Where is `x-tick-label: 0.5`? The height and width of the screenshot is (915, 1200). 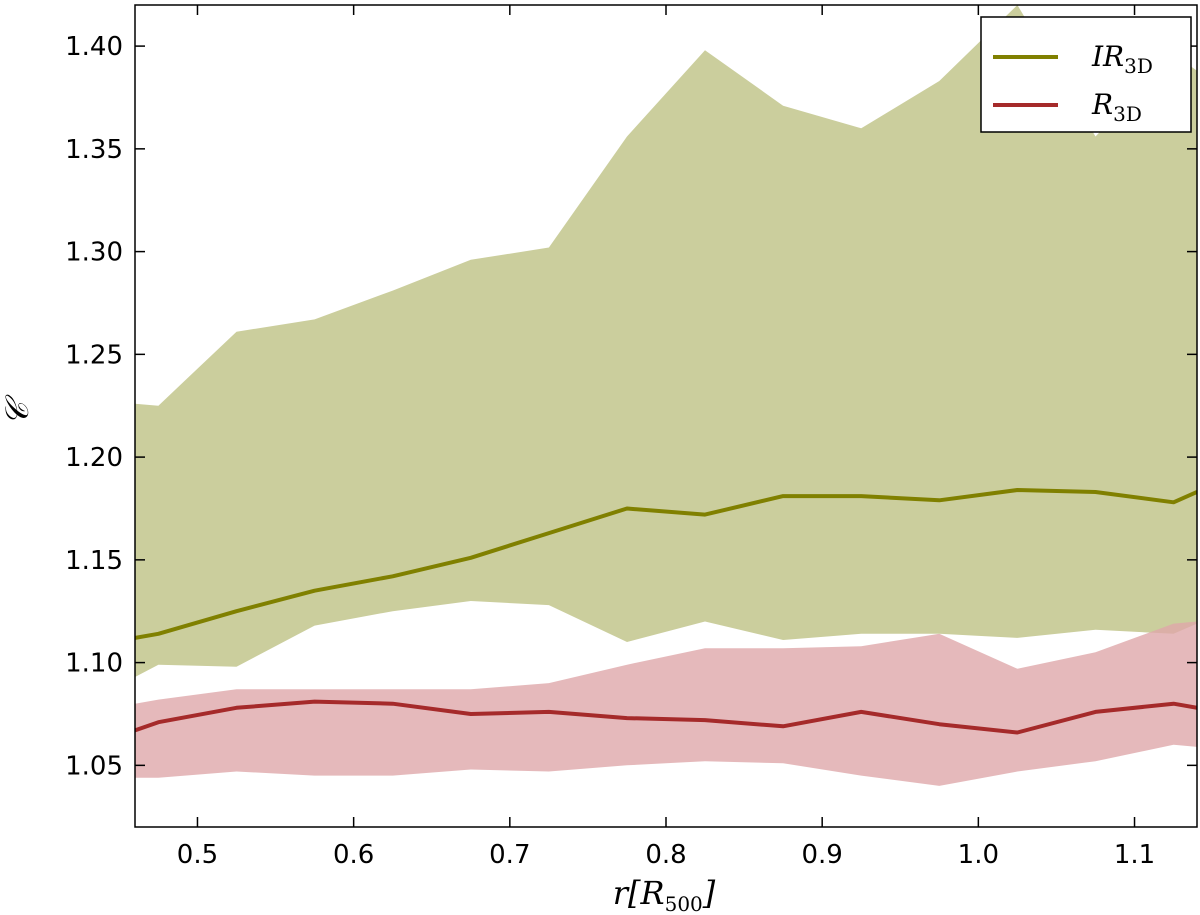
x-tick-label: 0.5 is located at coordinates (197, 855).